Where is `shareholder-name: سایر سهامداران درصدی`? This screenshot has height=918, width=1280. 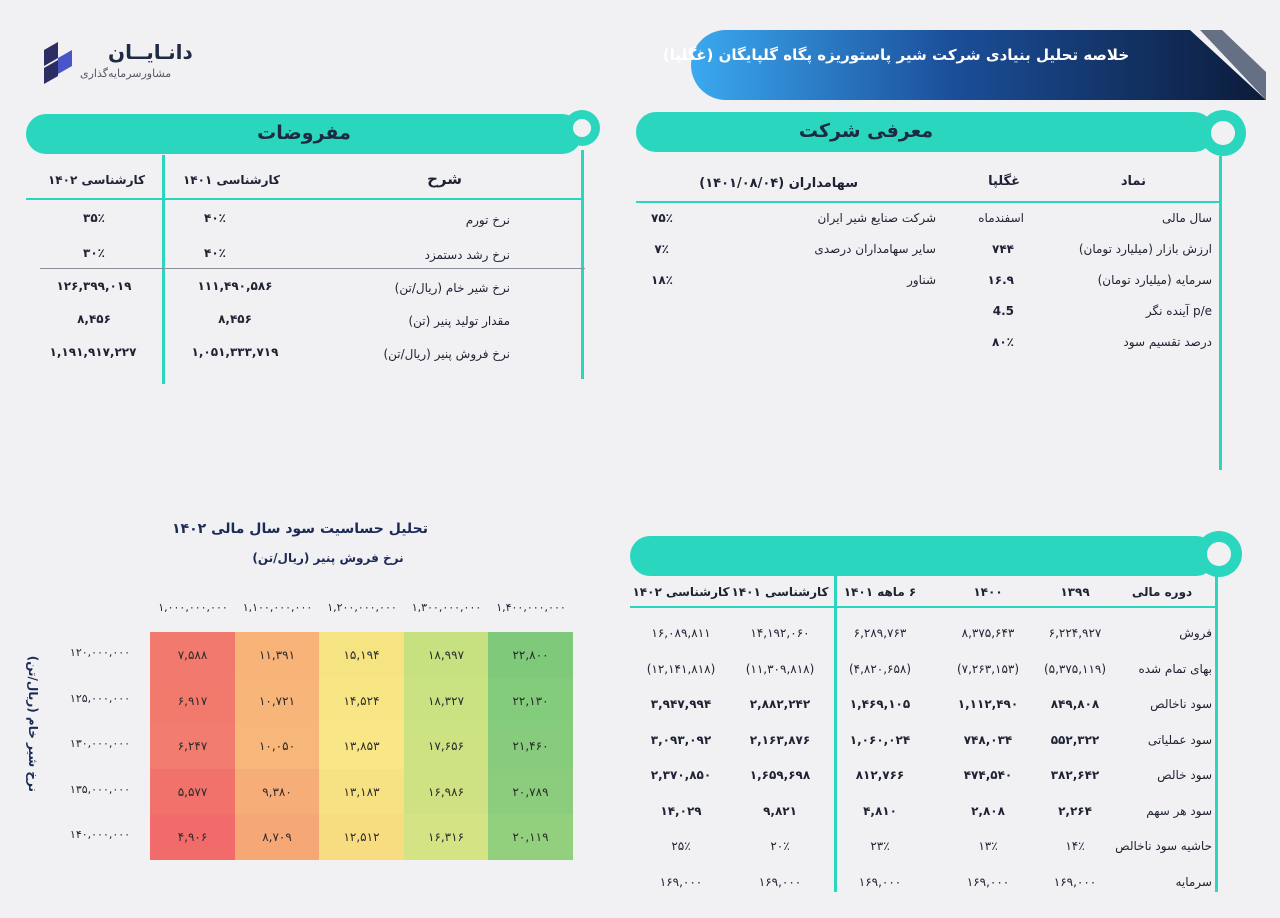
shareholder-name: سایر سهامداران درصدی is located at coordinates (875, 249).